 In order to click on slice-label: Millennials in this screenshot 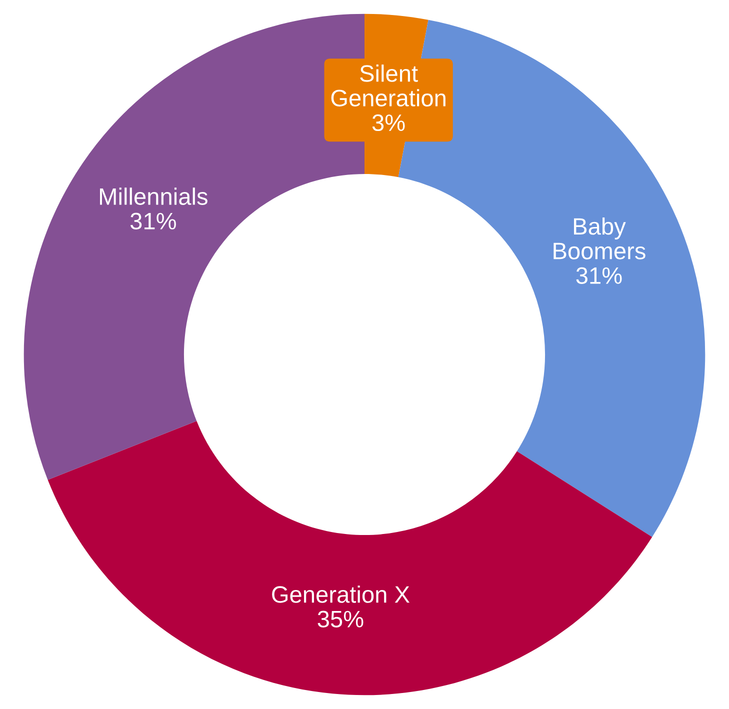, I will do `click(154, 196)`.